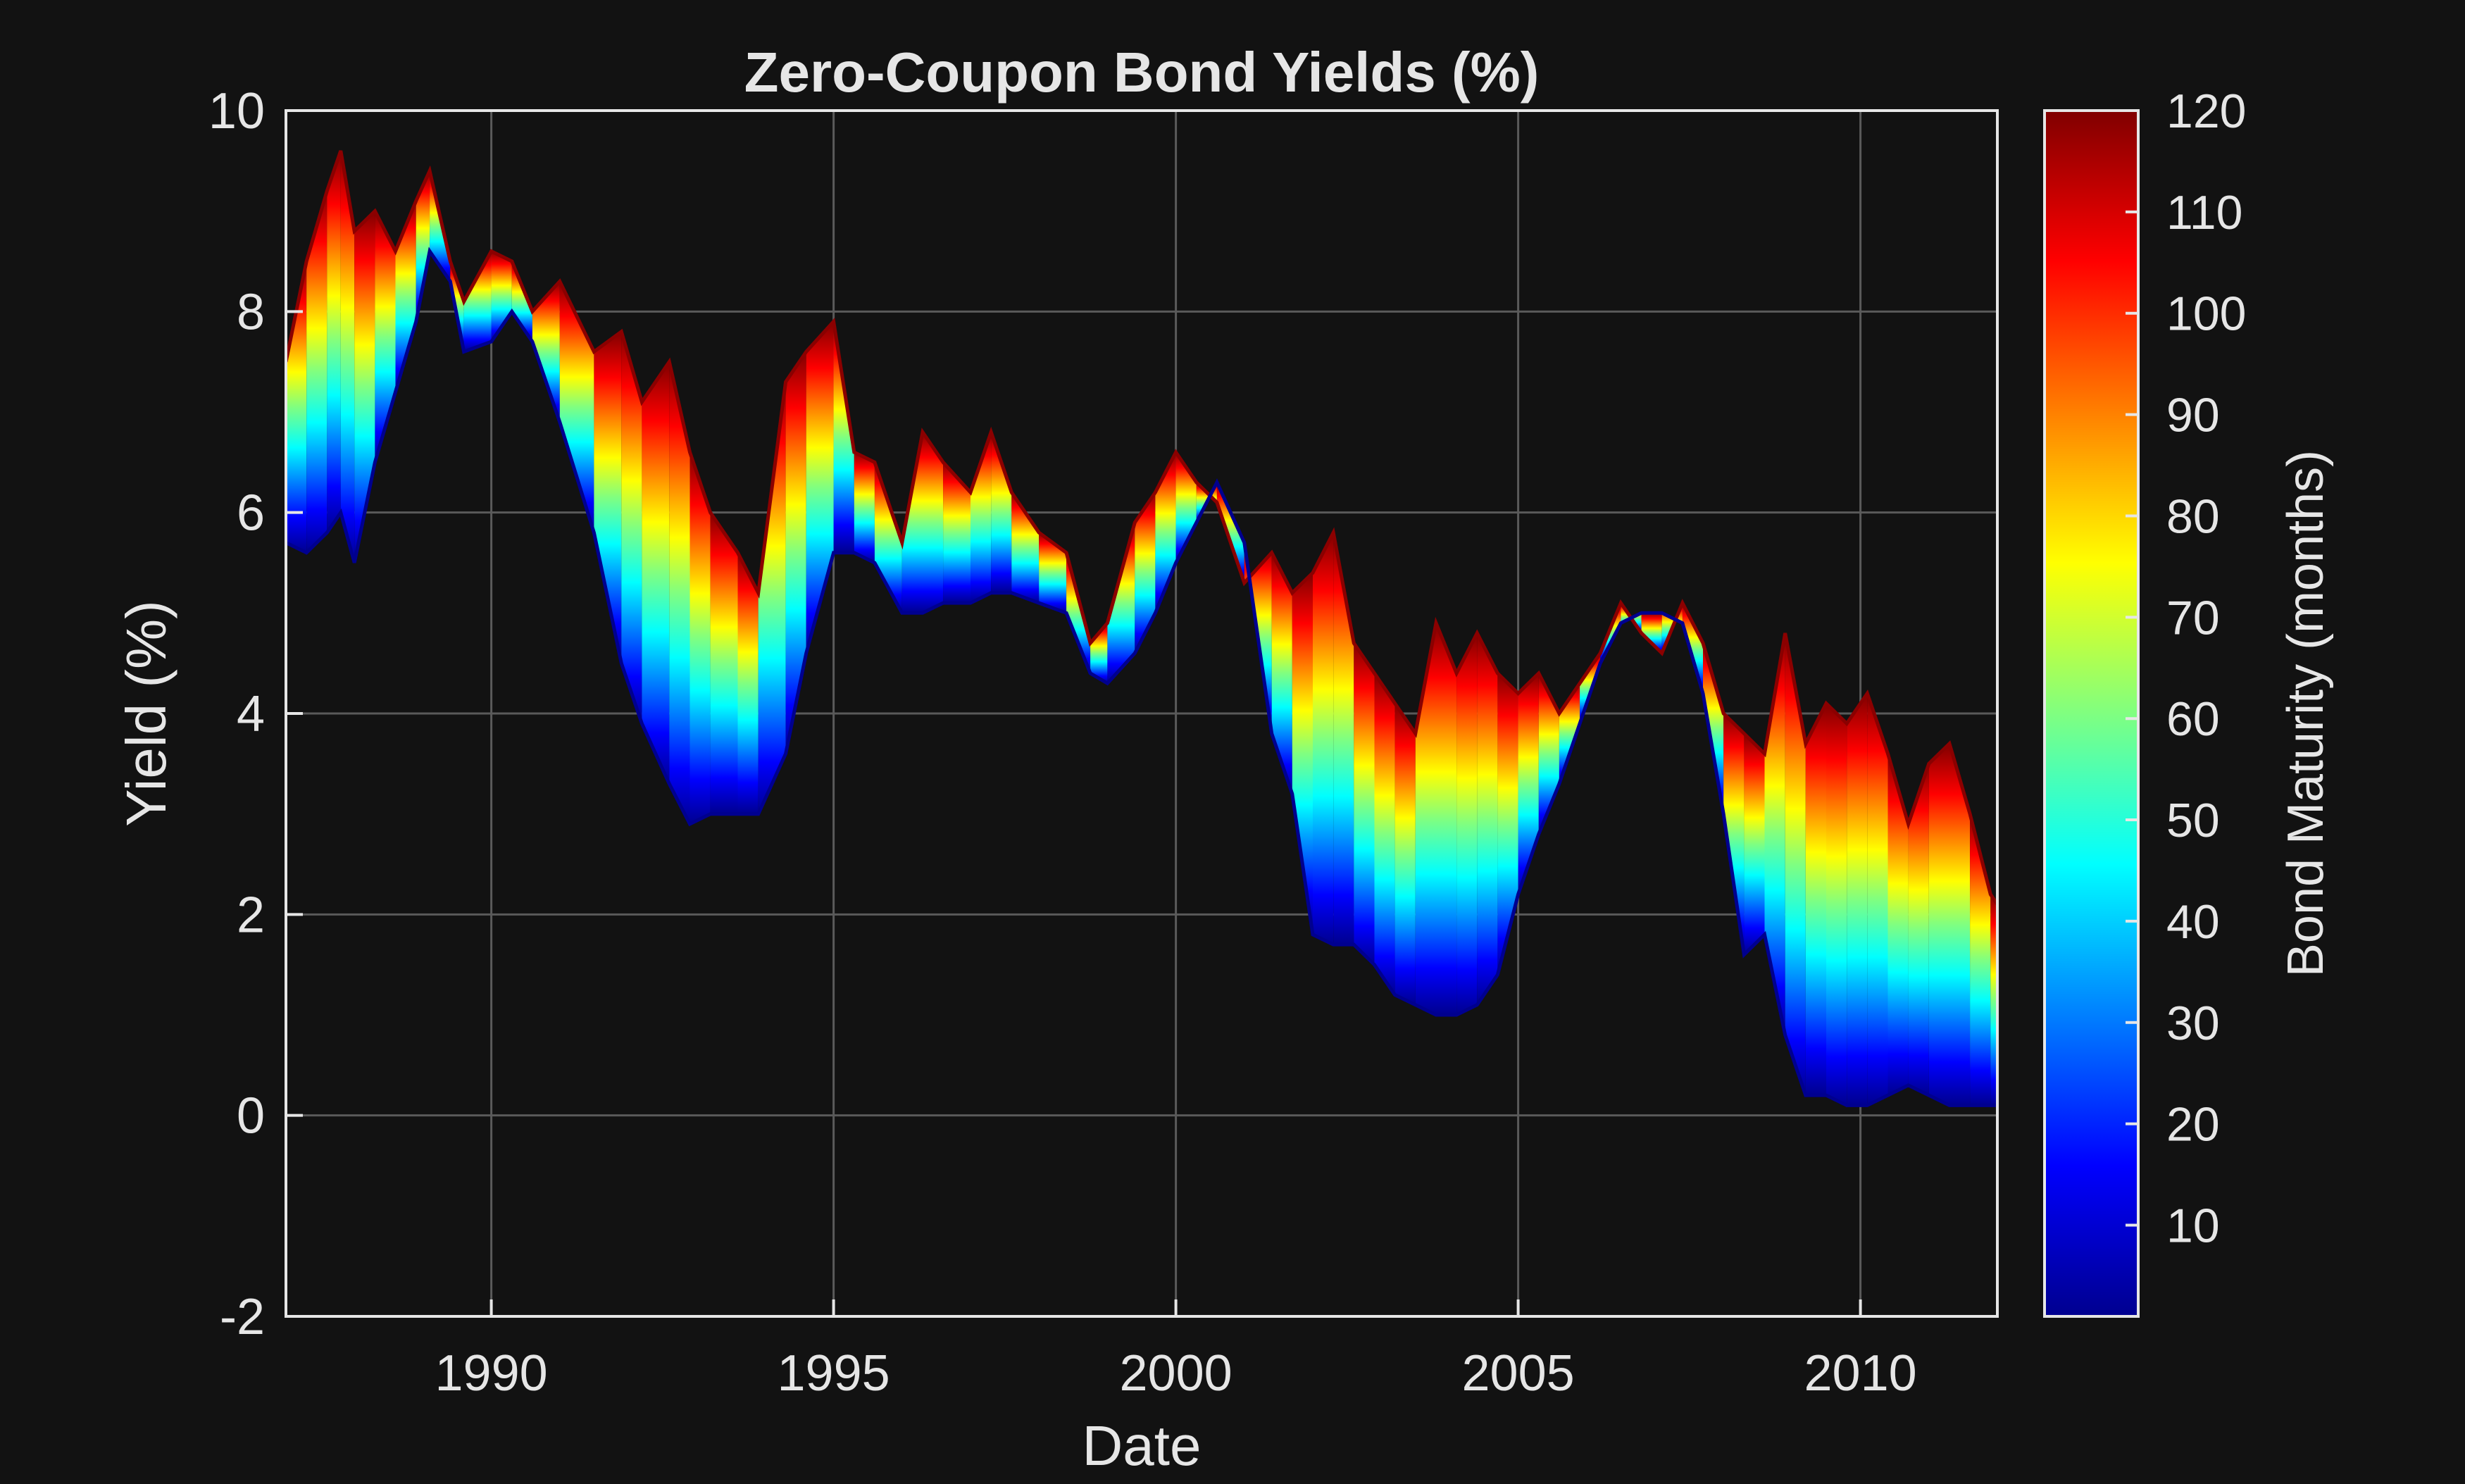 Image resolution: width=2465 pixels, height=1484 pixels. What do you see at coordinates (1176, 1373) in the screenshot?
I see `x-tick-label: 2000` at bounding box center [1176, 1373].